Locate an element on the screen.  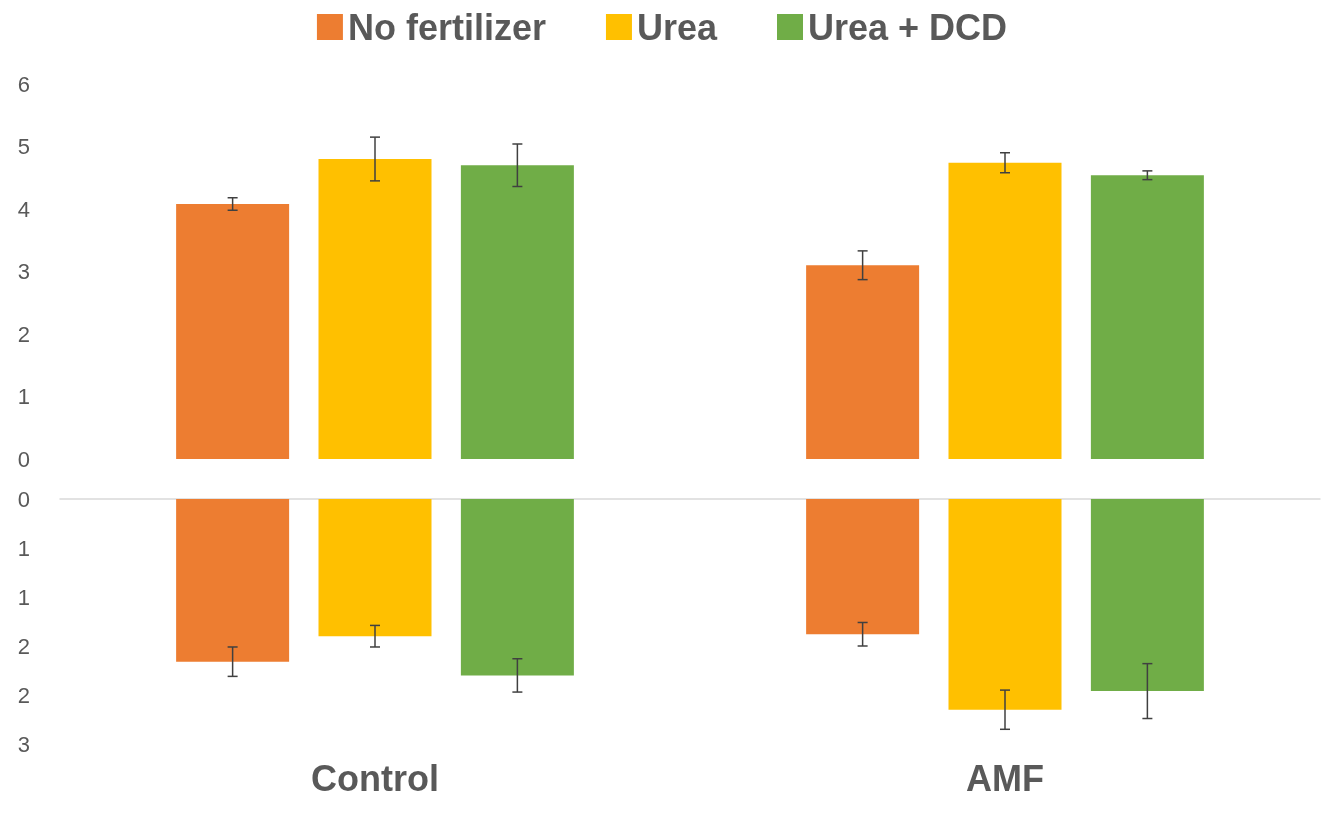
legend-label: No fertilizer is located at coordinates (446, 27).